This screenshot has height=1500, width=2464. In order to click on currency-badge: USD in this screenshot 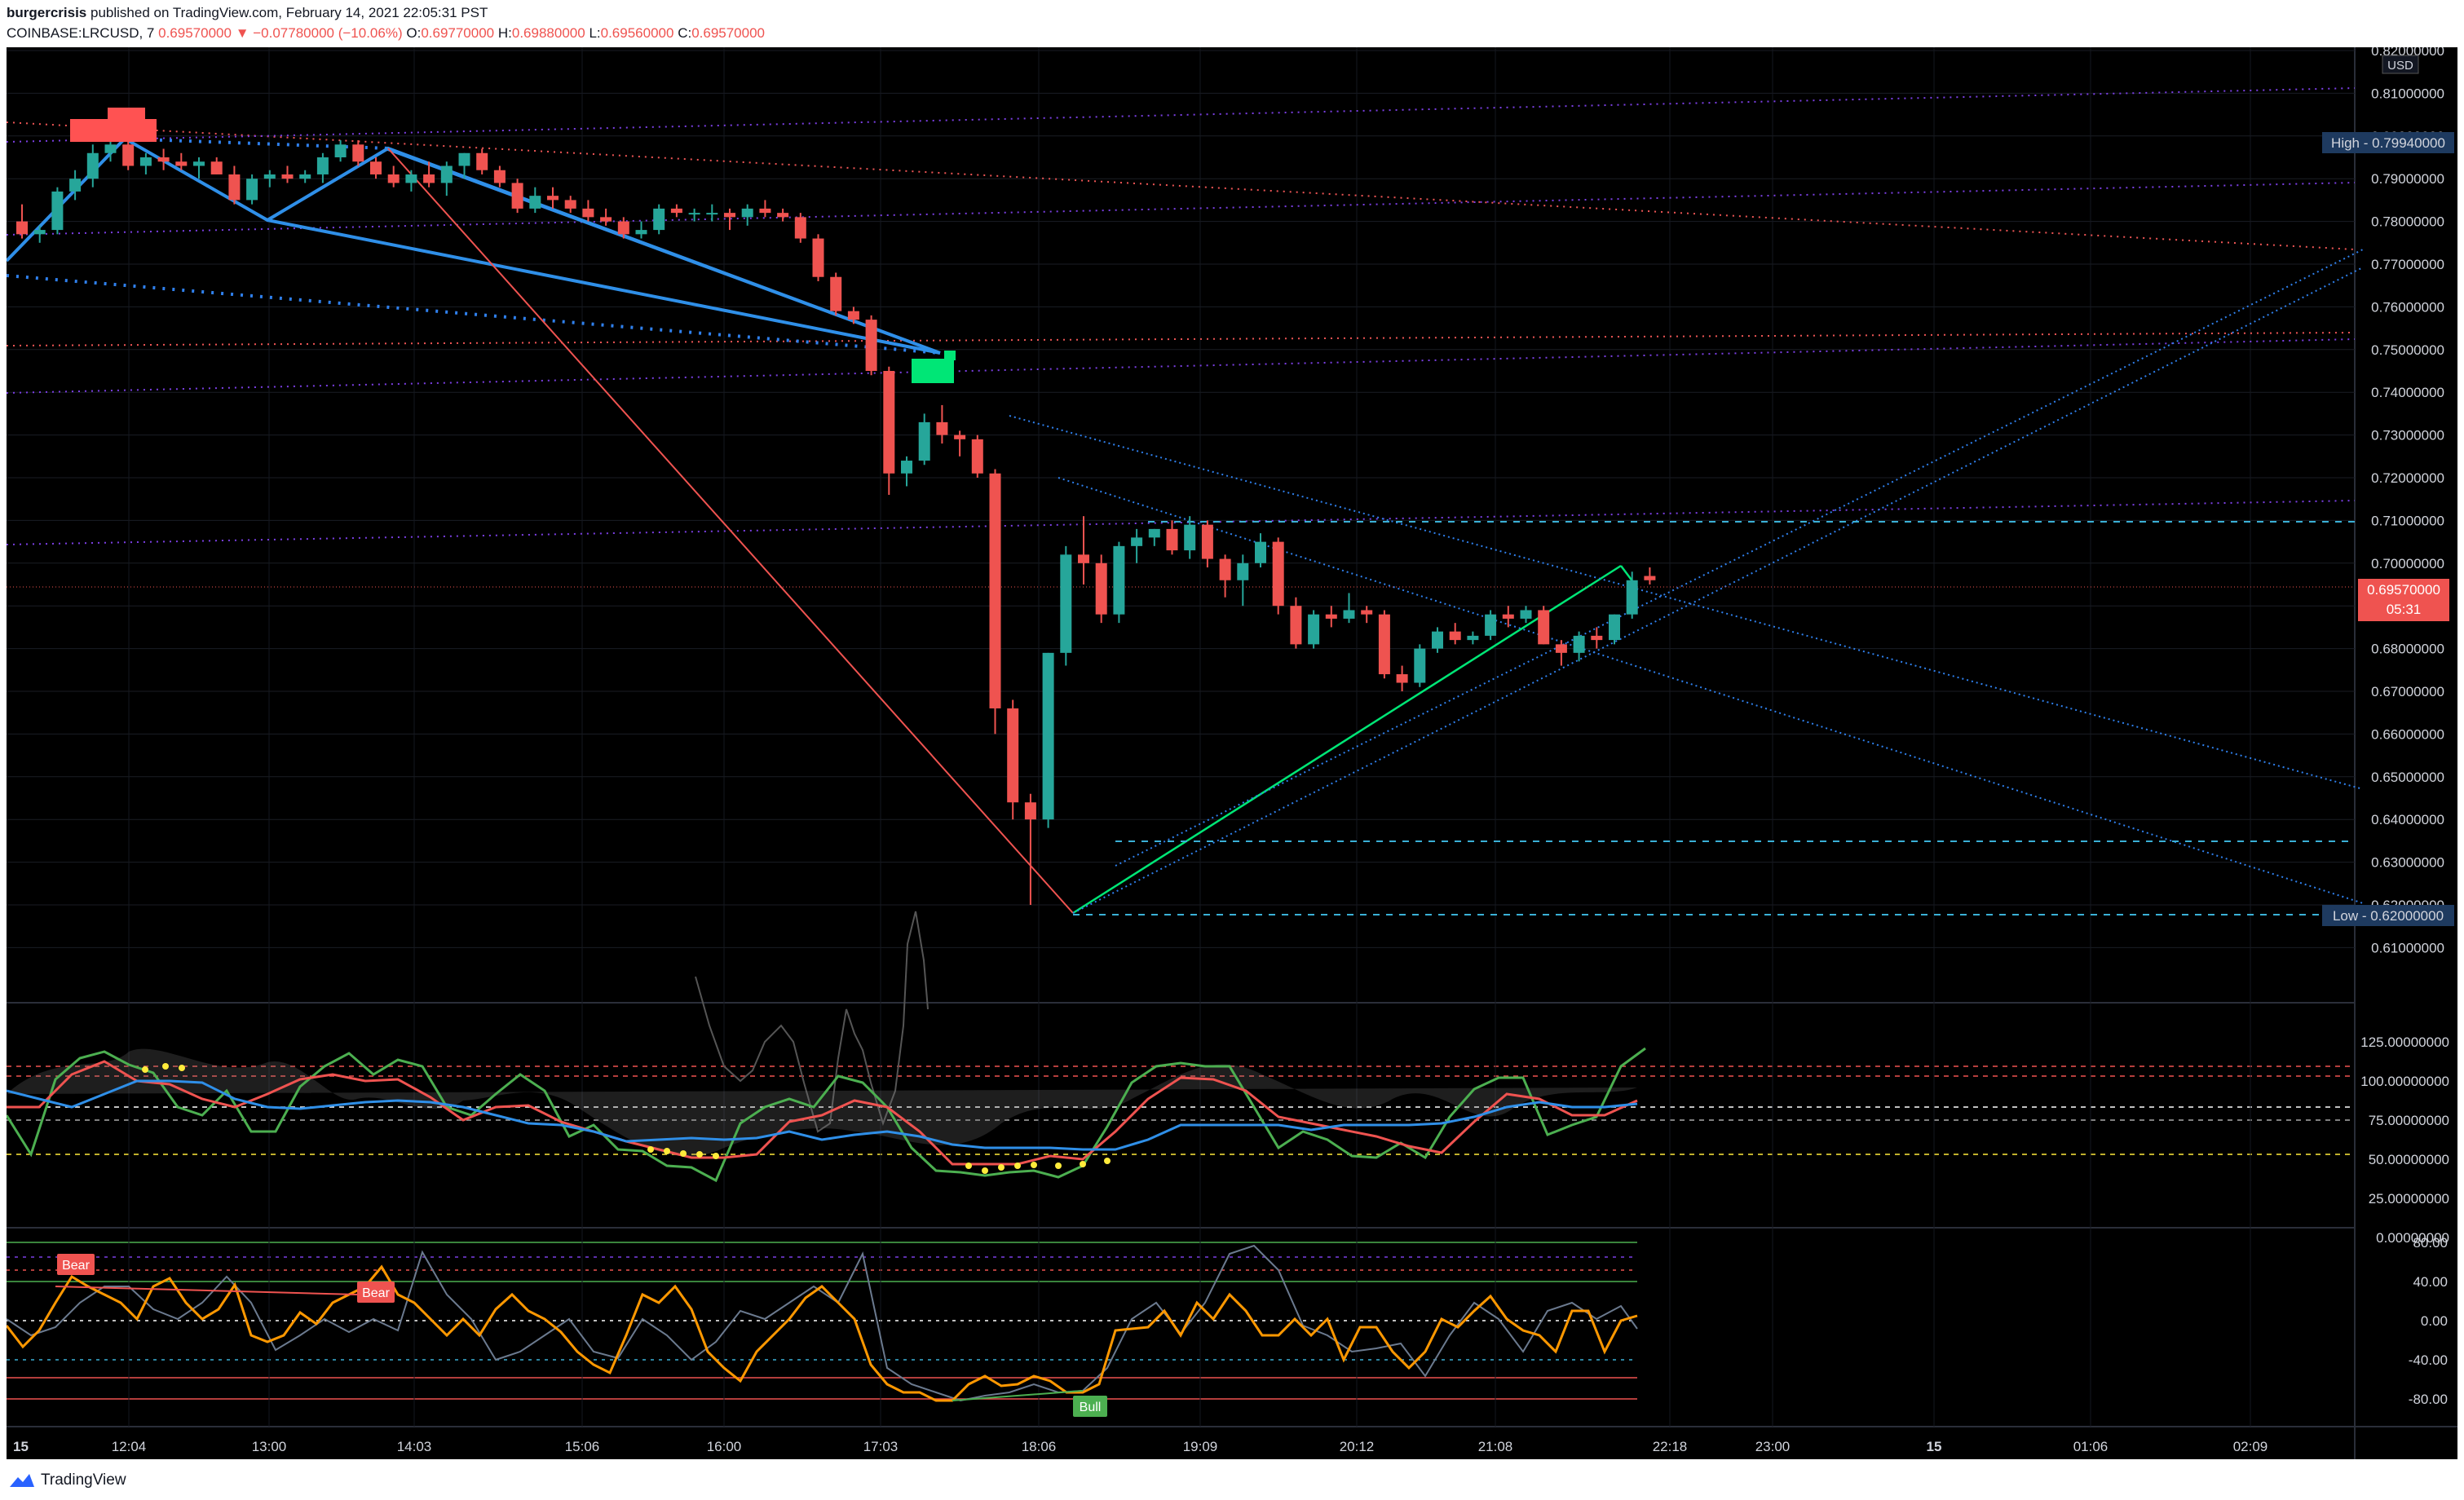, I will do `click(2400, 64)`.